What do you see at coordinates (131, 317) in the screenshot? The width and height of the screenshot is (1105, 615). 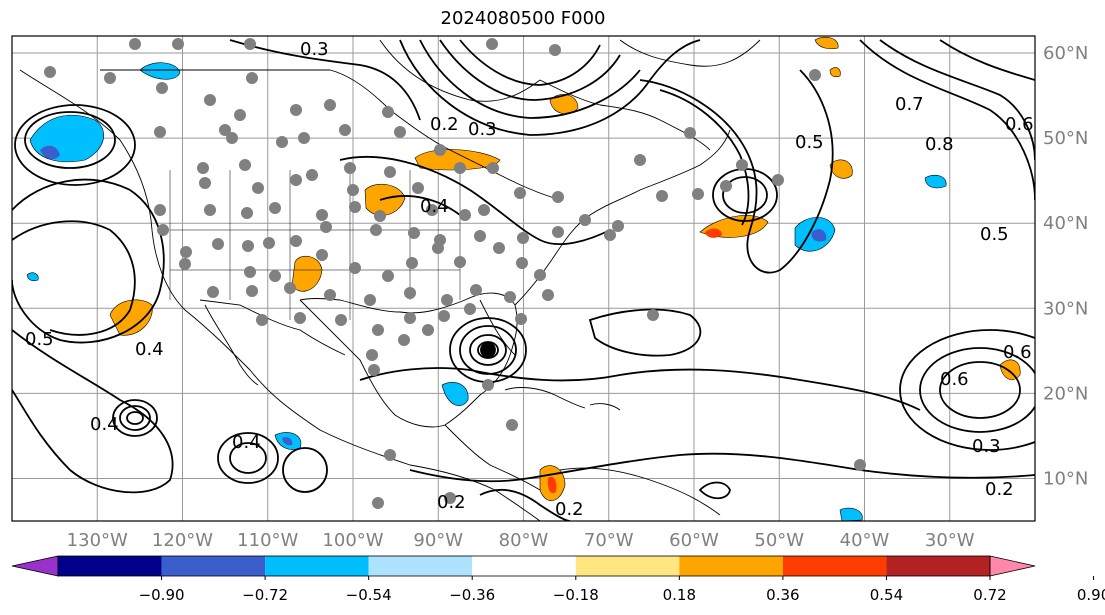 I see `orange-patch-west` at bounding box center [131, 317].